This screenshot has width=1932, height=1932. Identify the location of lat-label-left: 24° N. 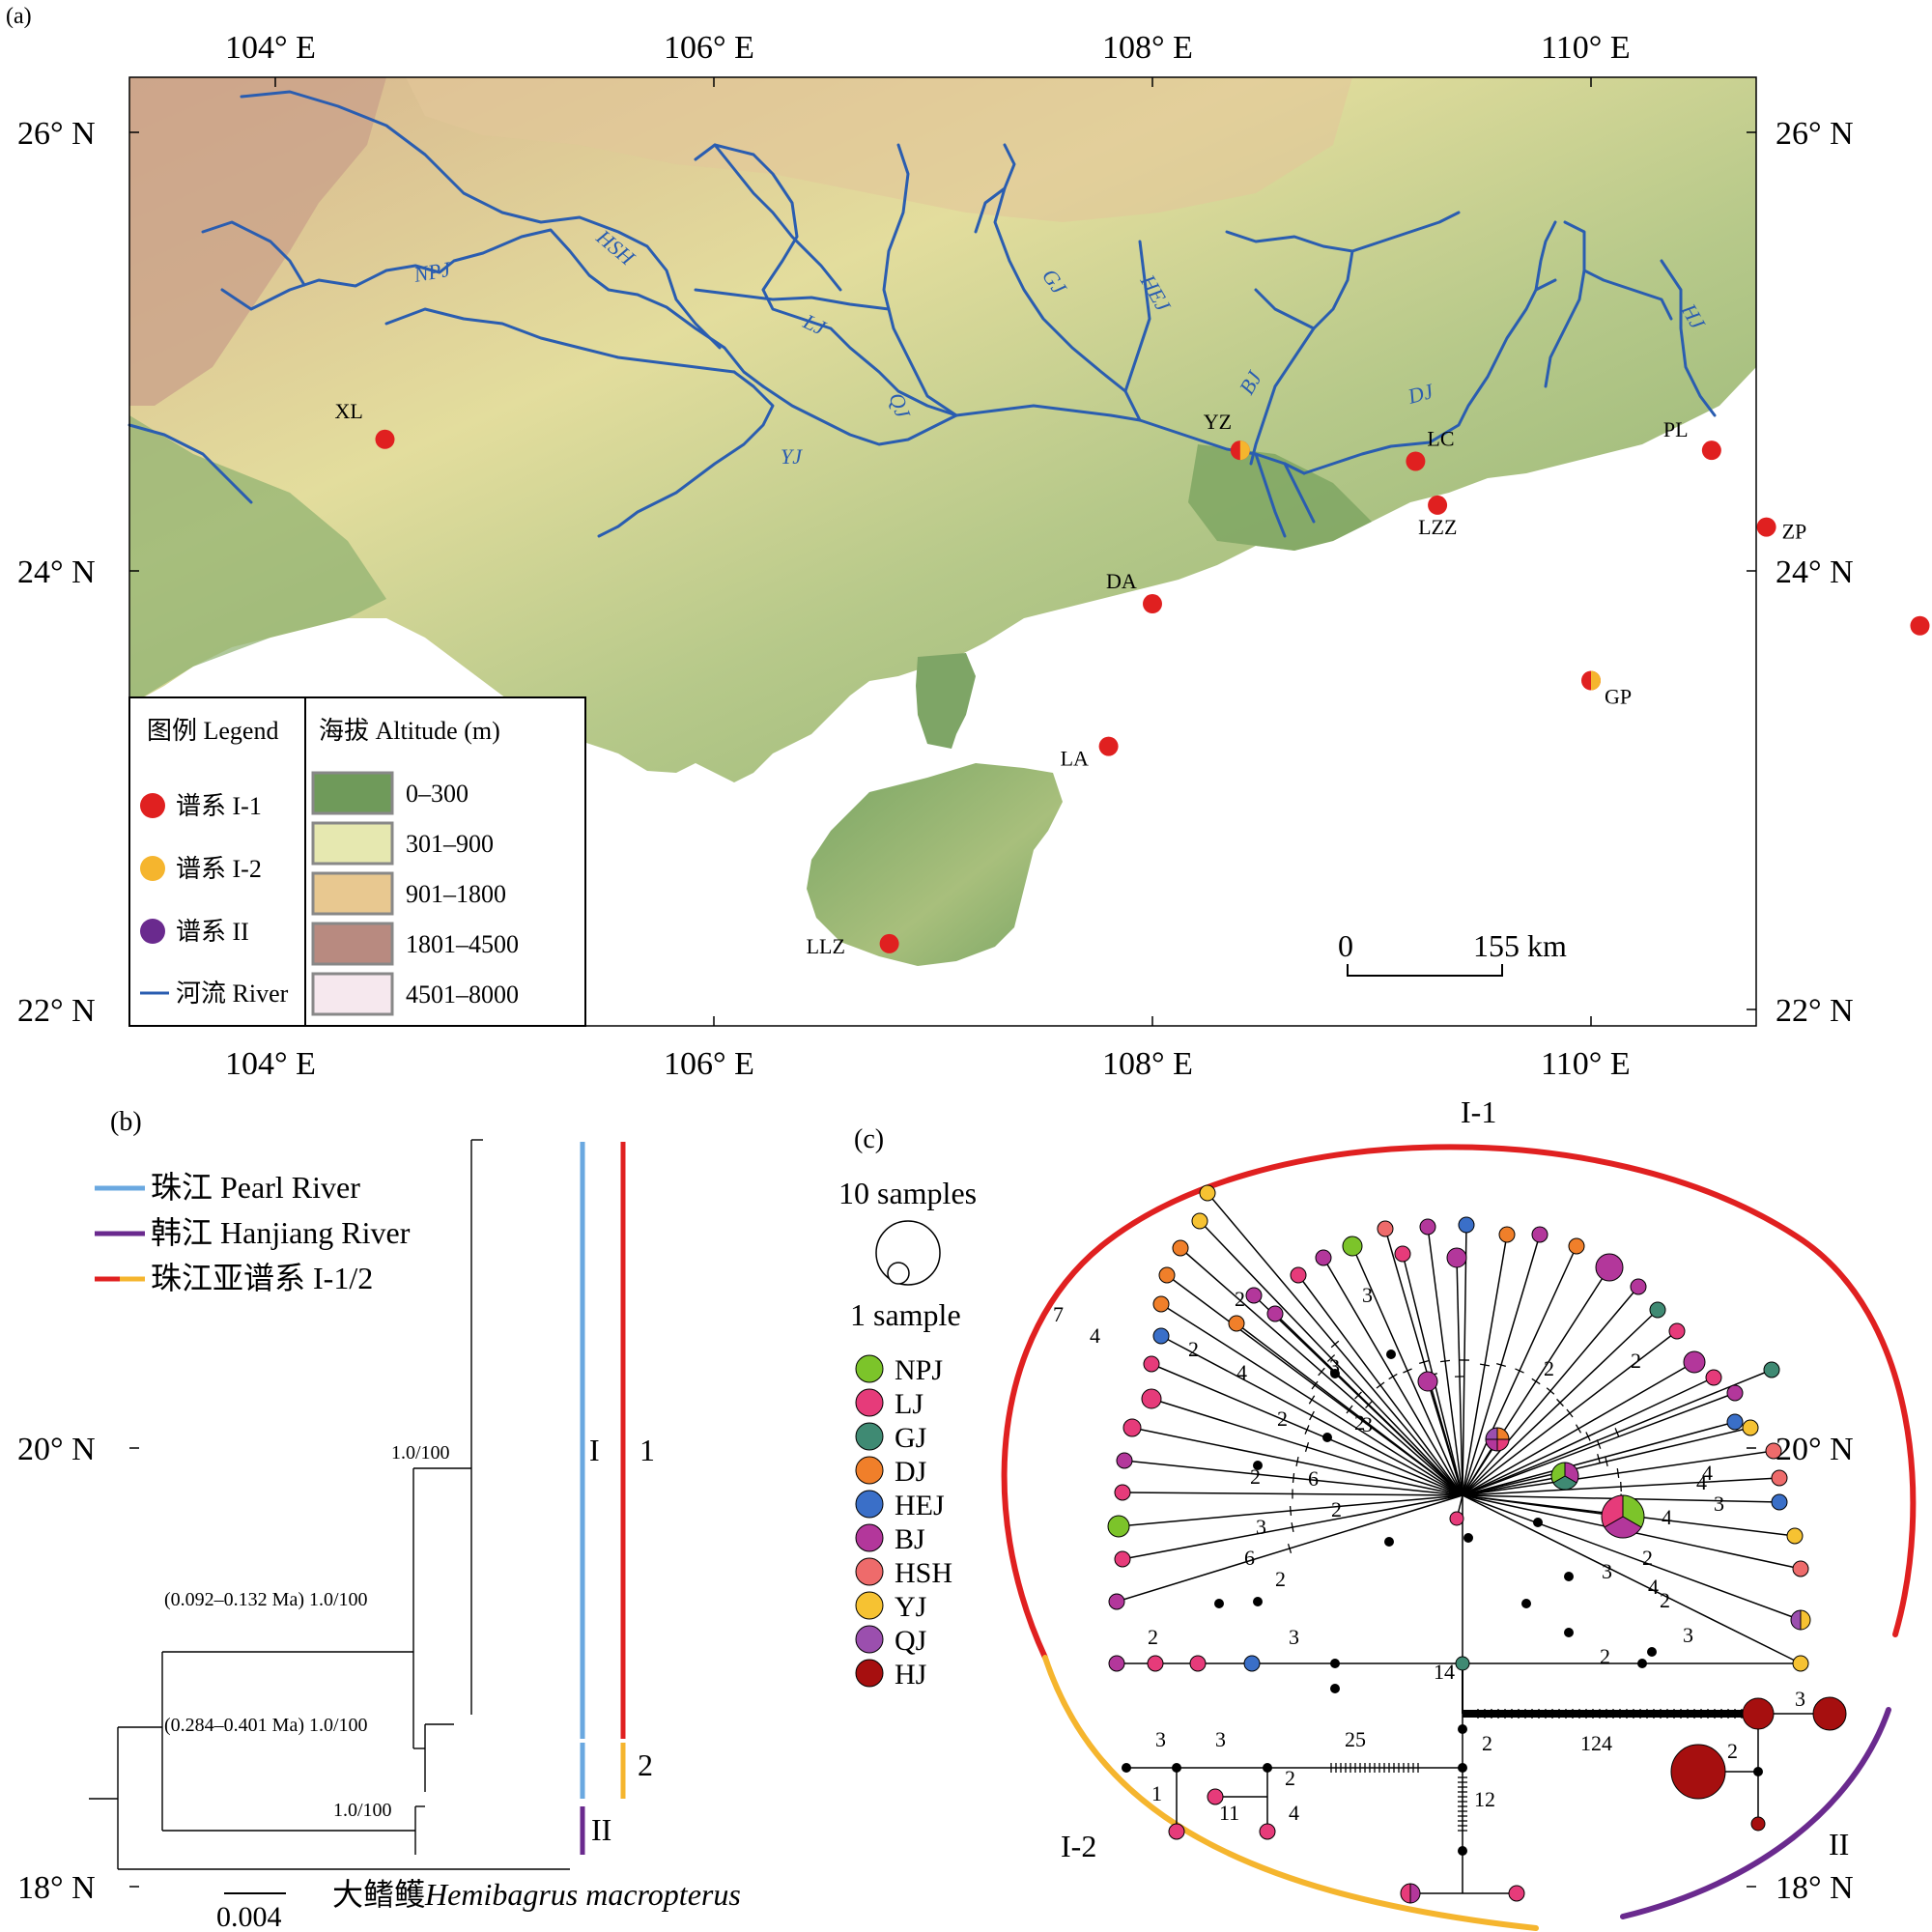
(56, 572).